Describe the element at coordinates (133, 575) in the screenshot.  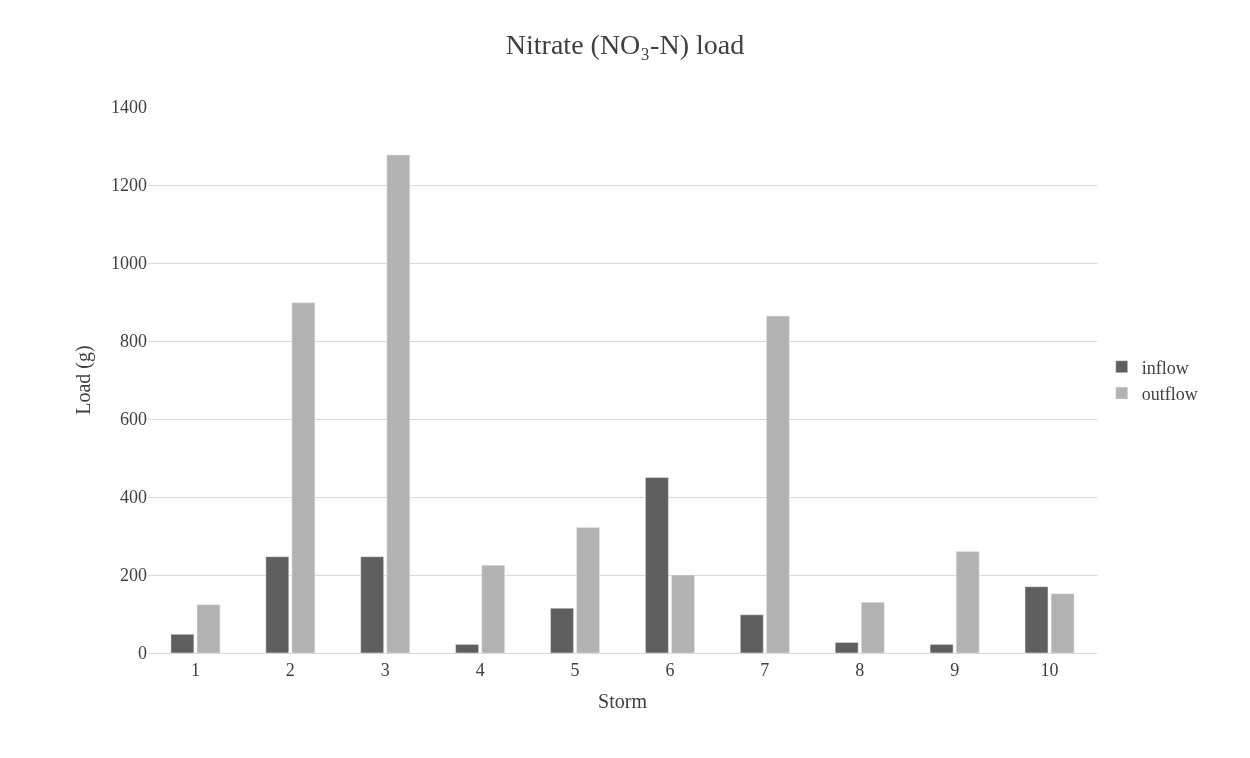
I see `y-tick-label: 200` at that location.